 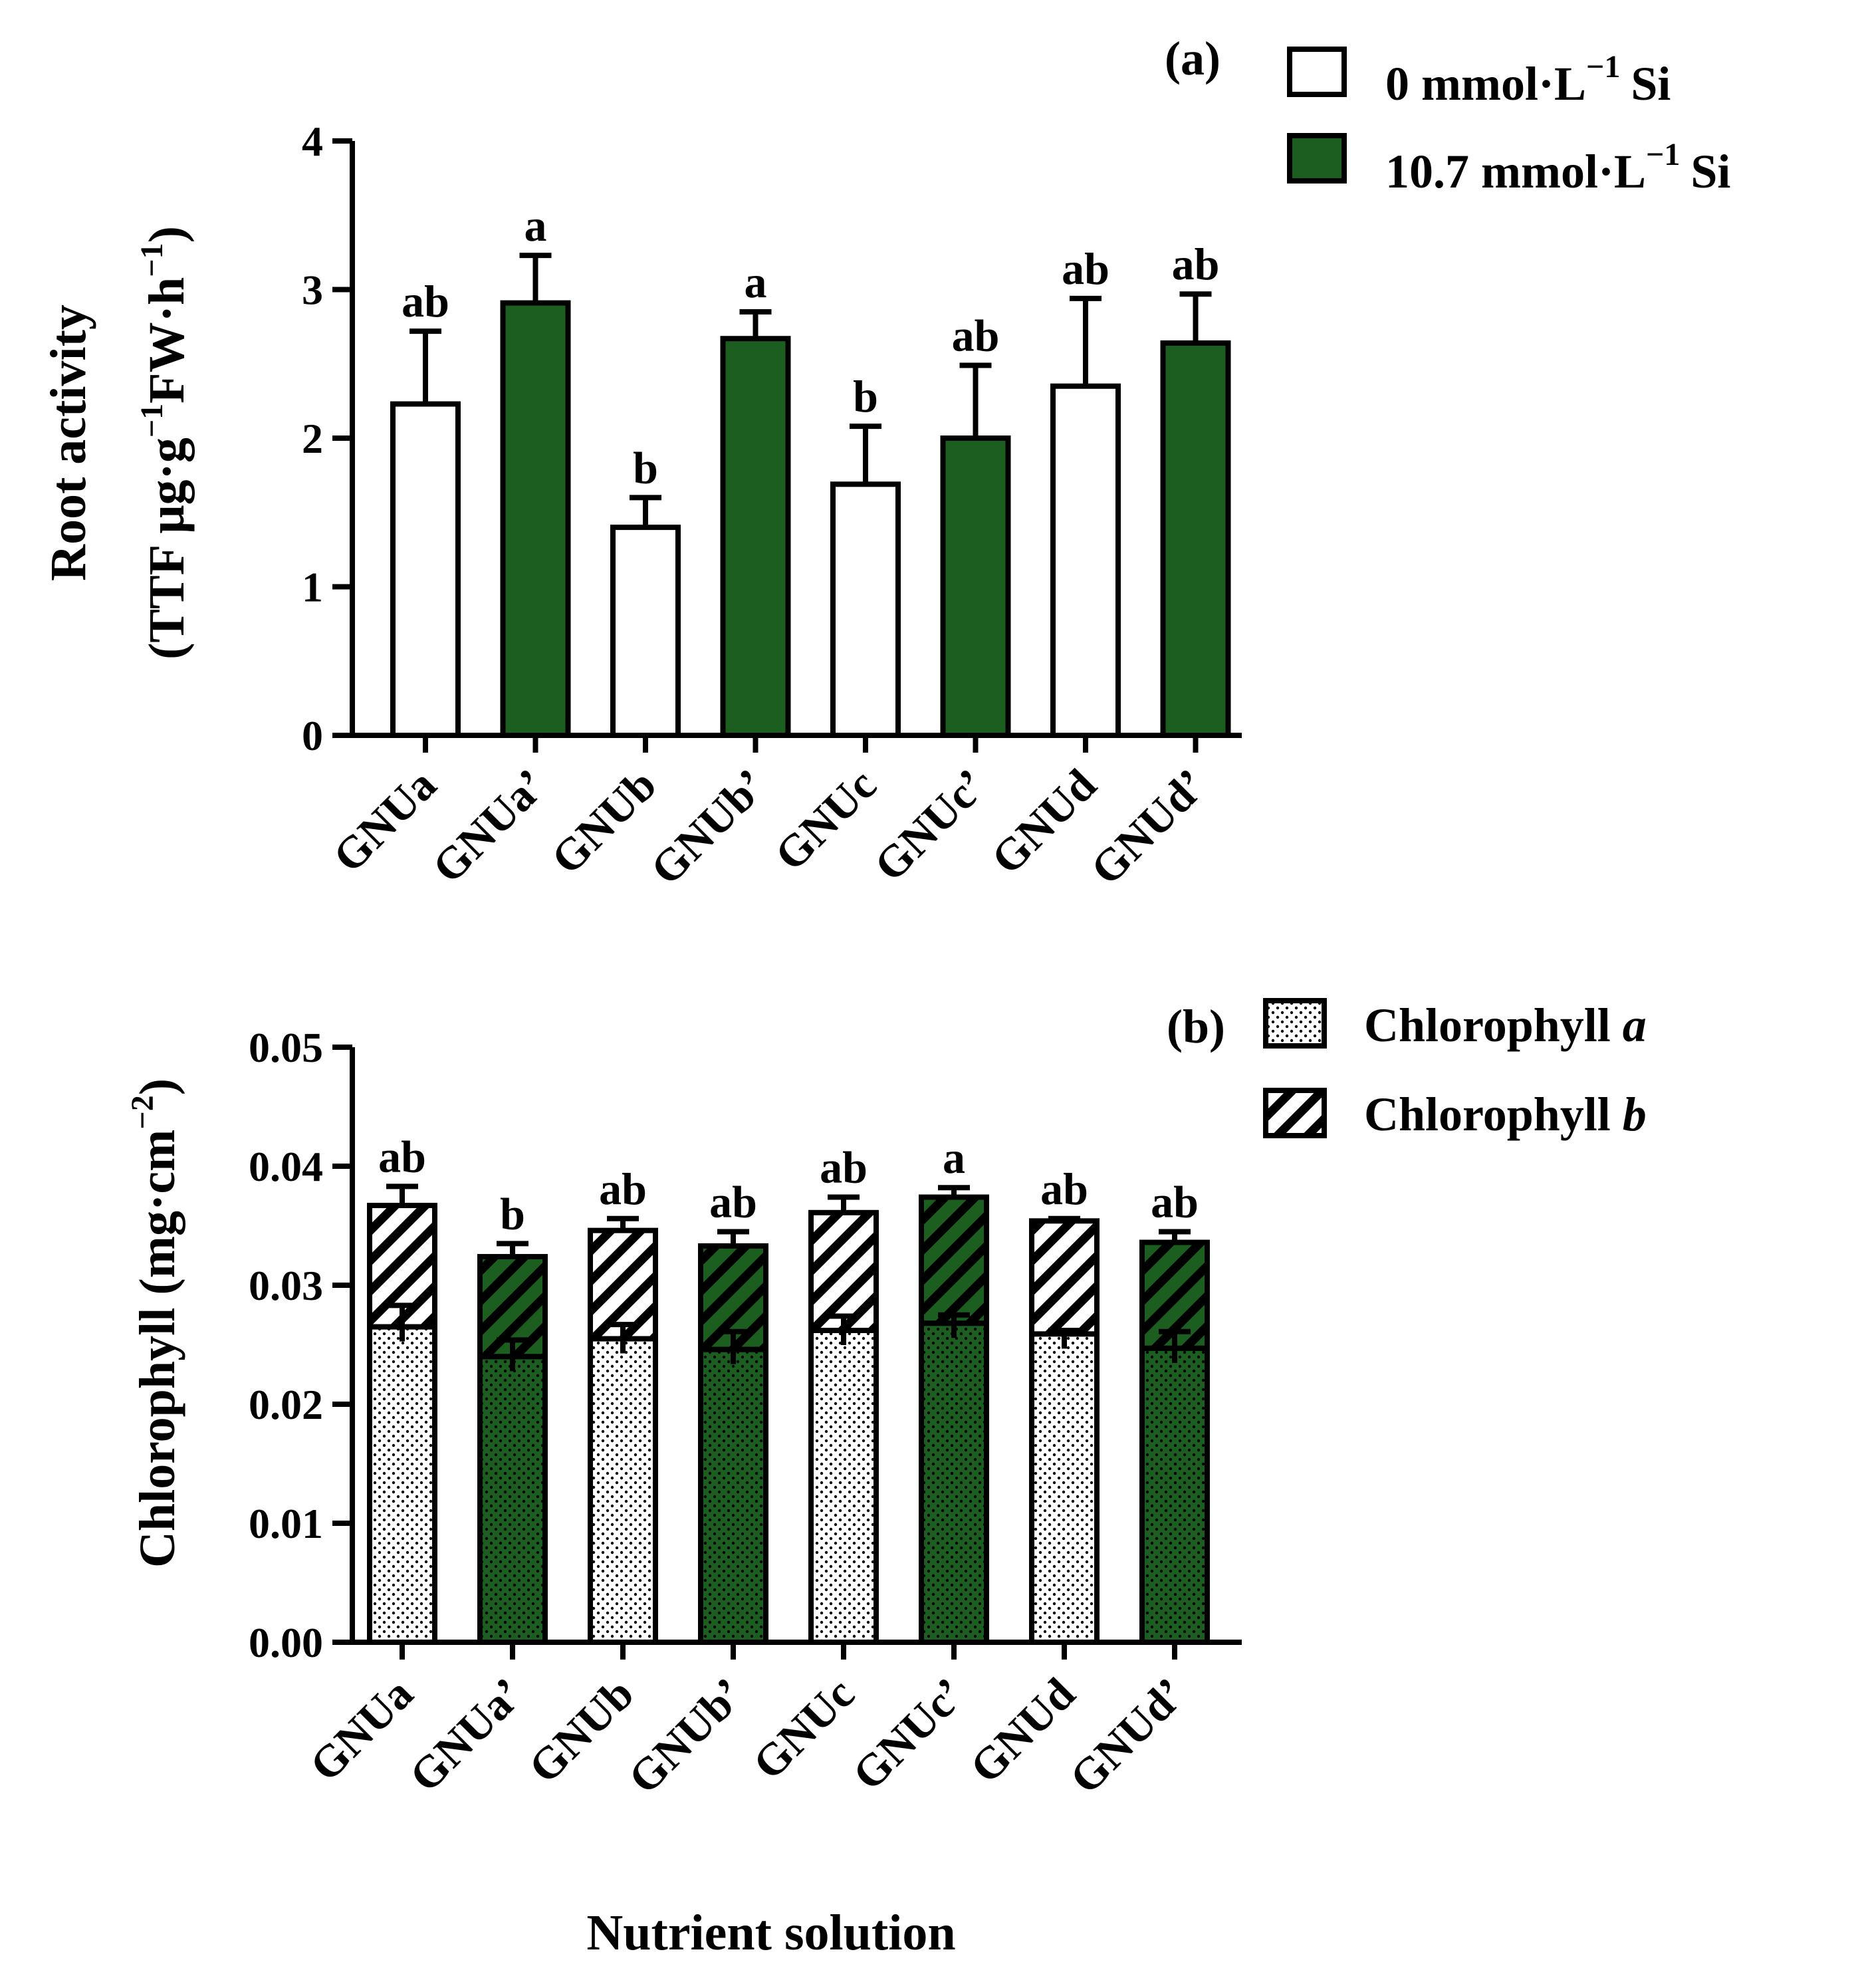 What do you see at coordinates (788, 1388) in the screenshot?
I see `bars-b: ab b ab ab ab a ab ab` at bounding box center [788, 1388].